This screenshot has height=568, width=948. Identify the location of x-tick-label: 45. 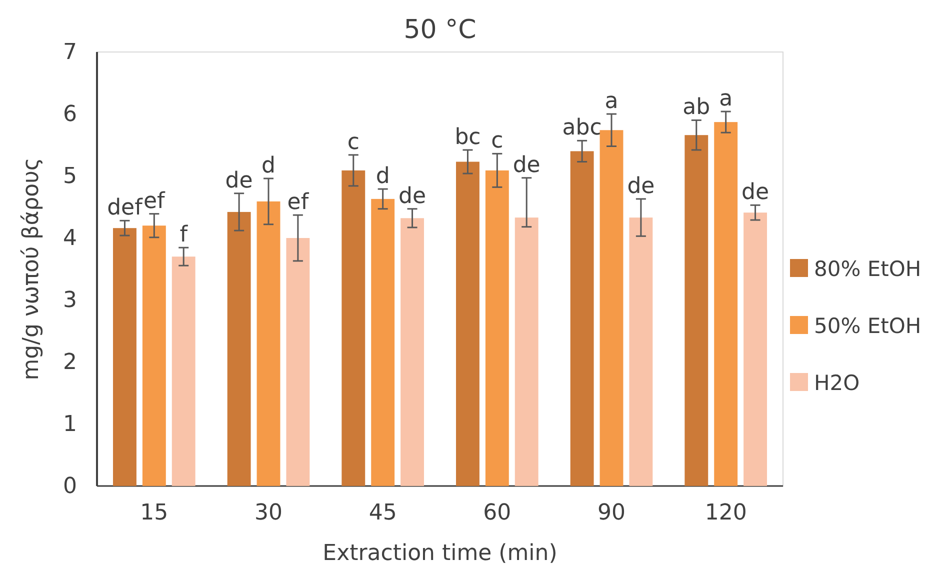
(382, 513).